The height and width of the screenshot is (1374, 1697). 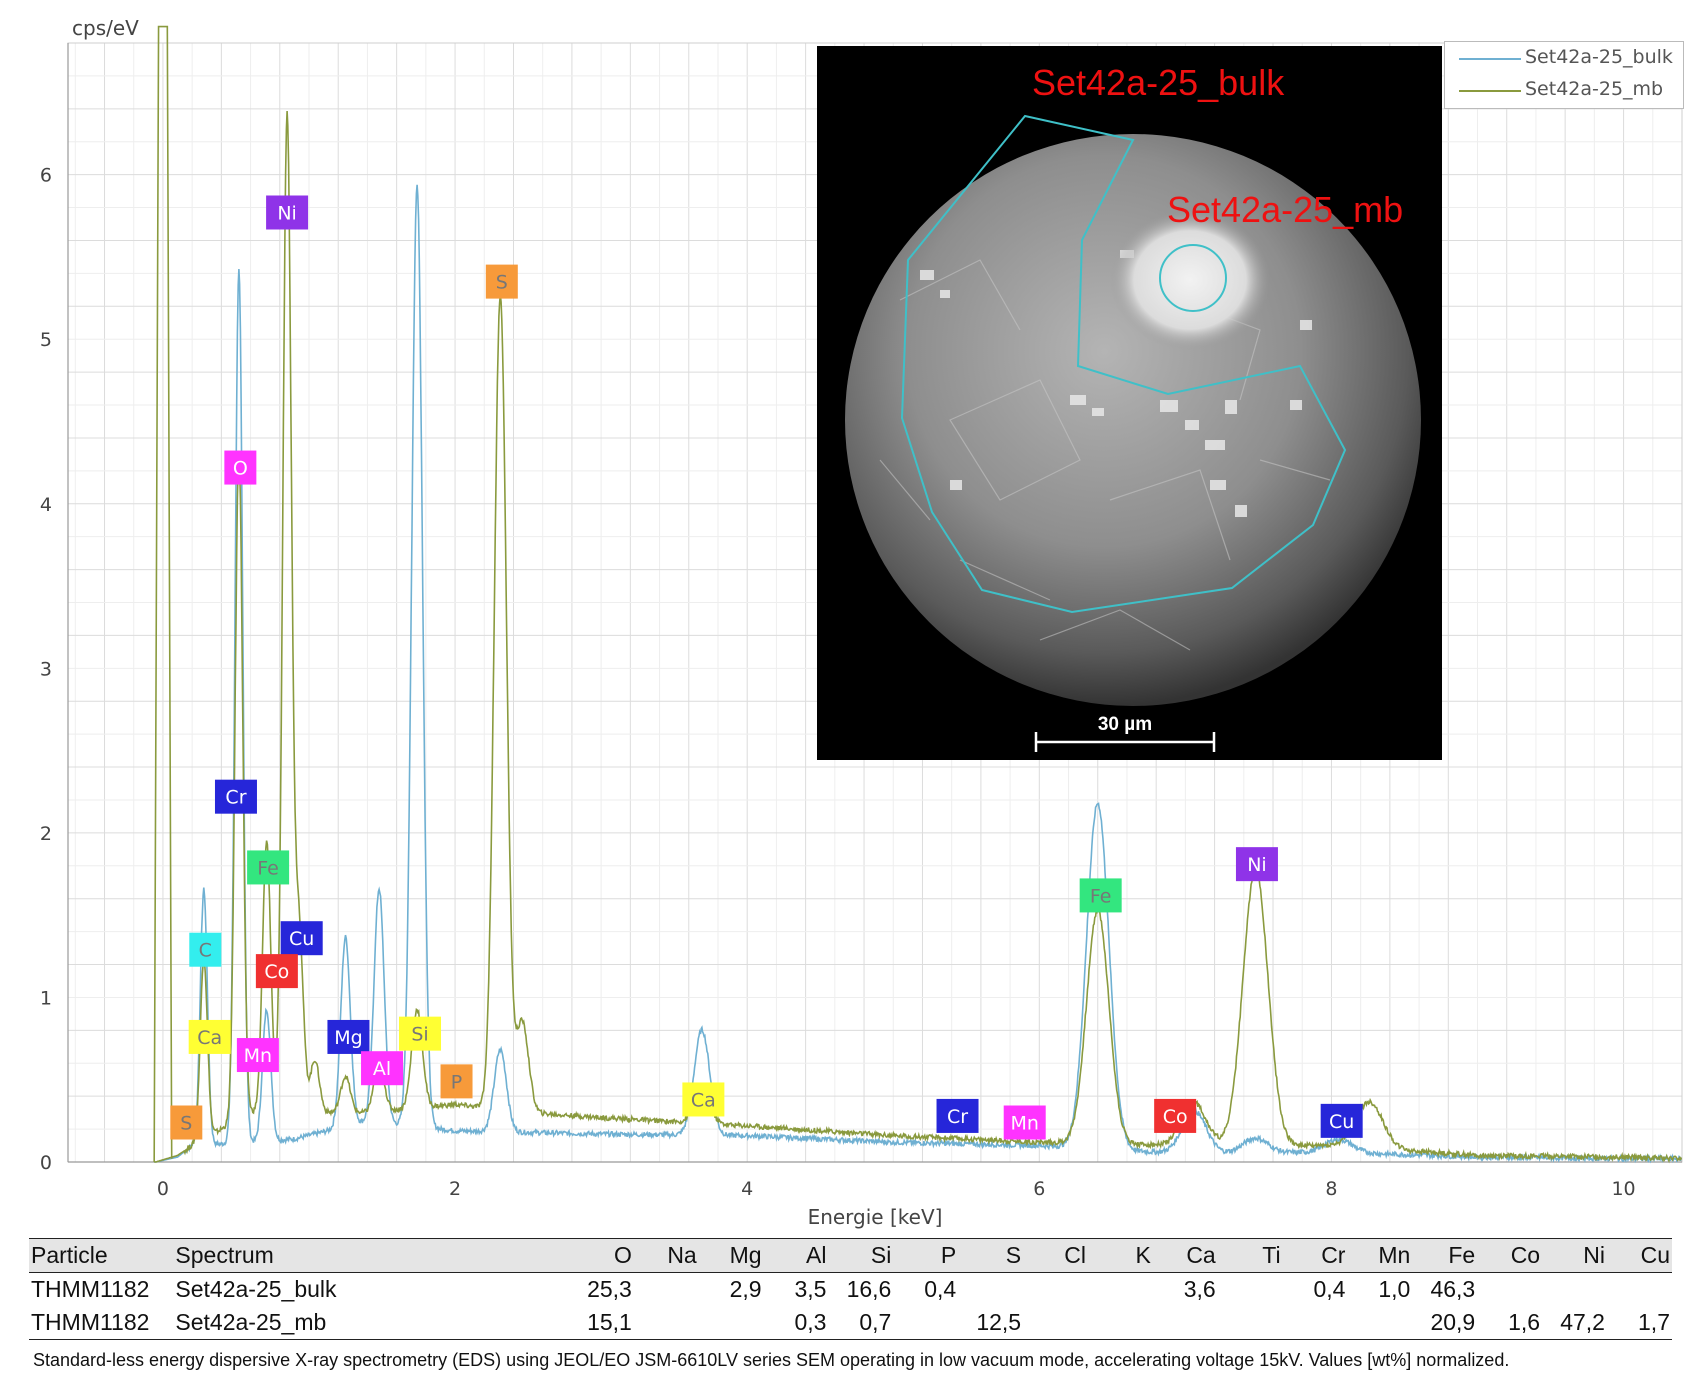 What do you see at coordinates (455, 1189) in the screenshot?
I see `x-tick-label: 2` at bounding box center [455, 1189].